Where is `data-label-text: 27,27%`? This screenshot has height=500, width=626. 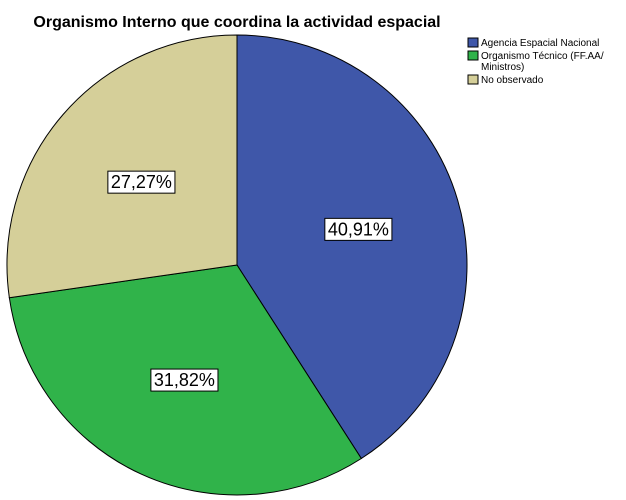 data-label-text: 27,27% is located at coordinates (141, 182).